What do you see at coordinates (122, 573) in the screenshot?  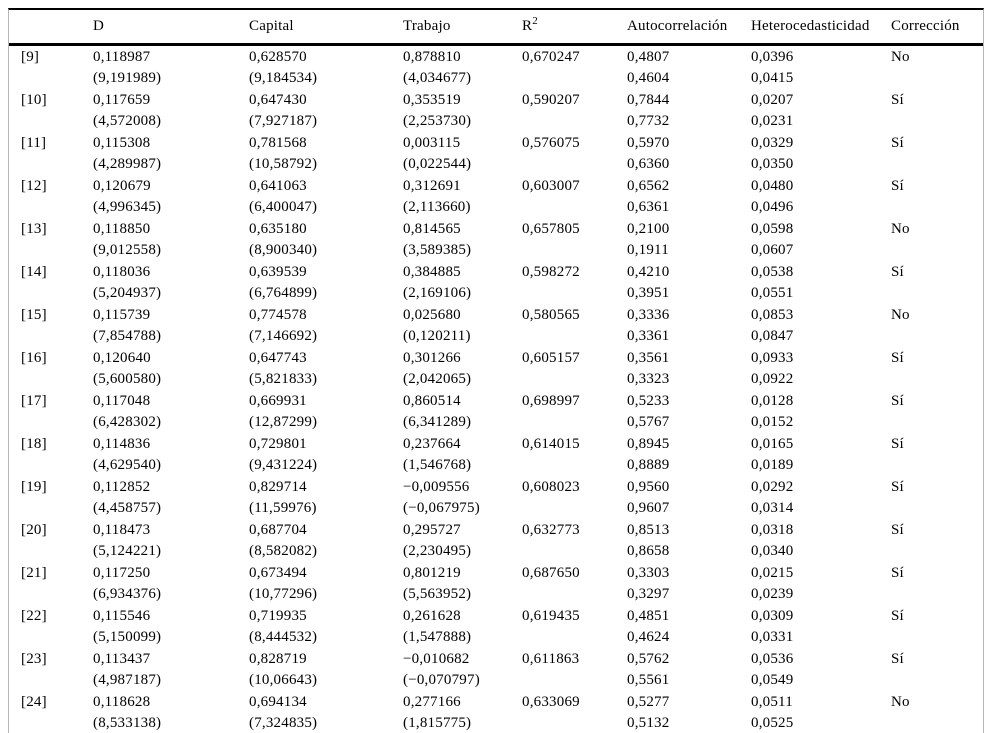 I see `d-coefficient: 0,117250` at bounding box center [122, 573].